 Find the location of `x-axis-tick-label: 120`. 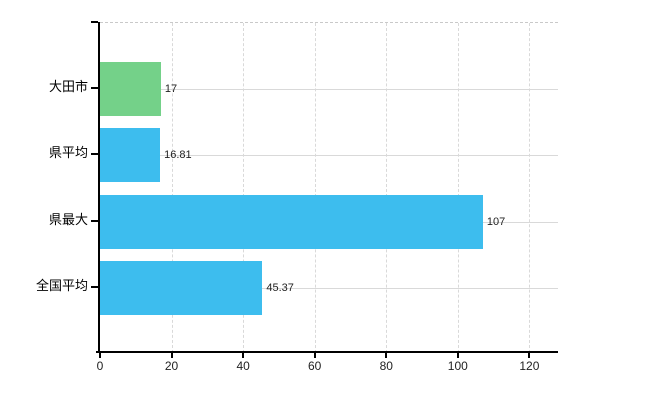

x-axis-tick-label: 120 is located at coordinates (529, 366).